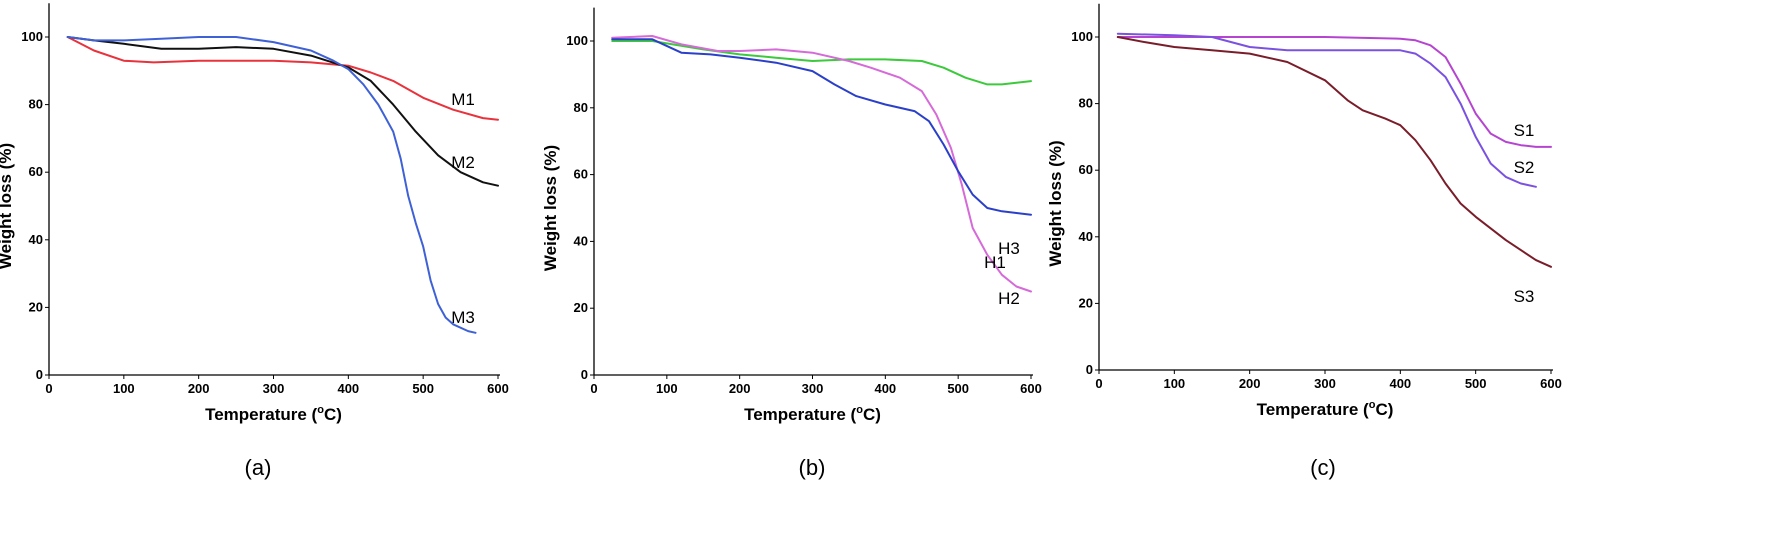 This screenshot has width=1772, height=550. Describe the element at coordinates (1524, 167) in the screenshot. I see `series-label-s2: S2` at that location.